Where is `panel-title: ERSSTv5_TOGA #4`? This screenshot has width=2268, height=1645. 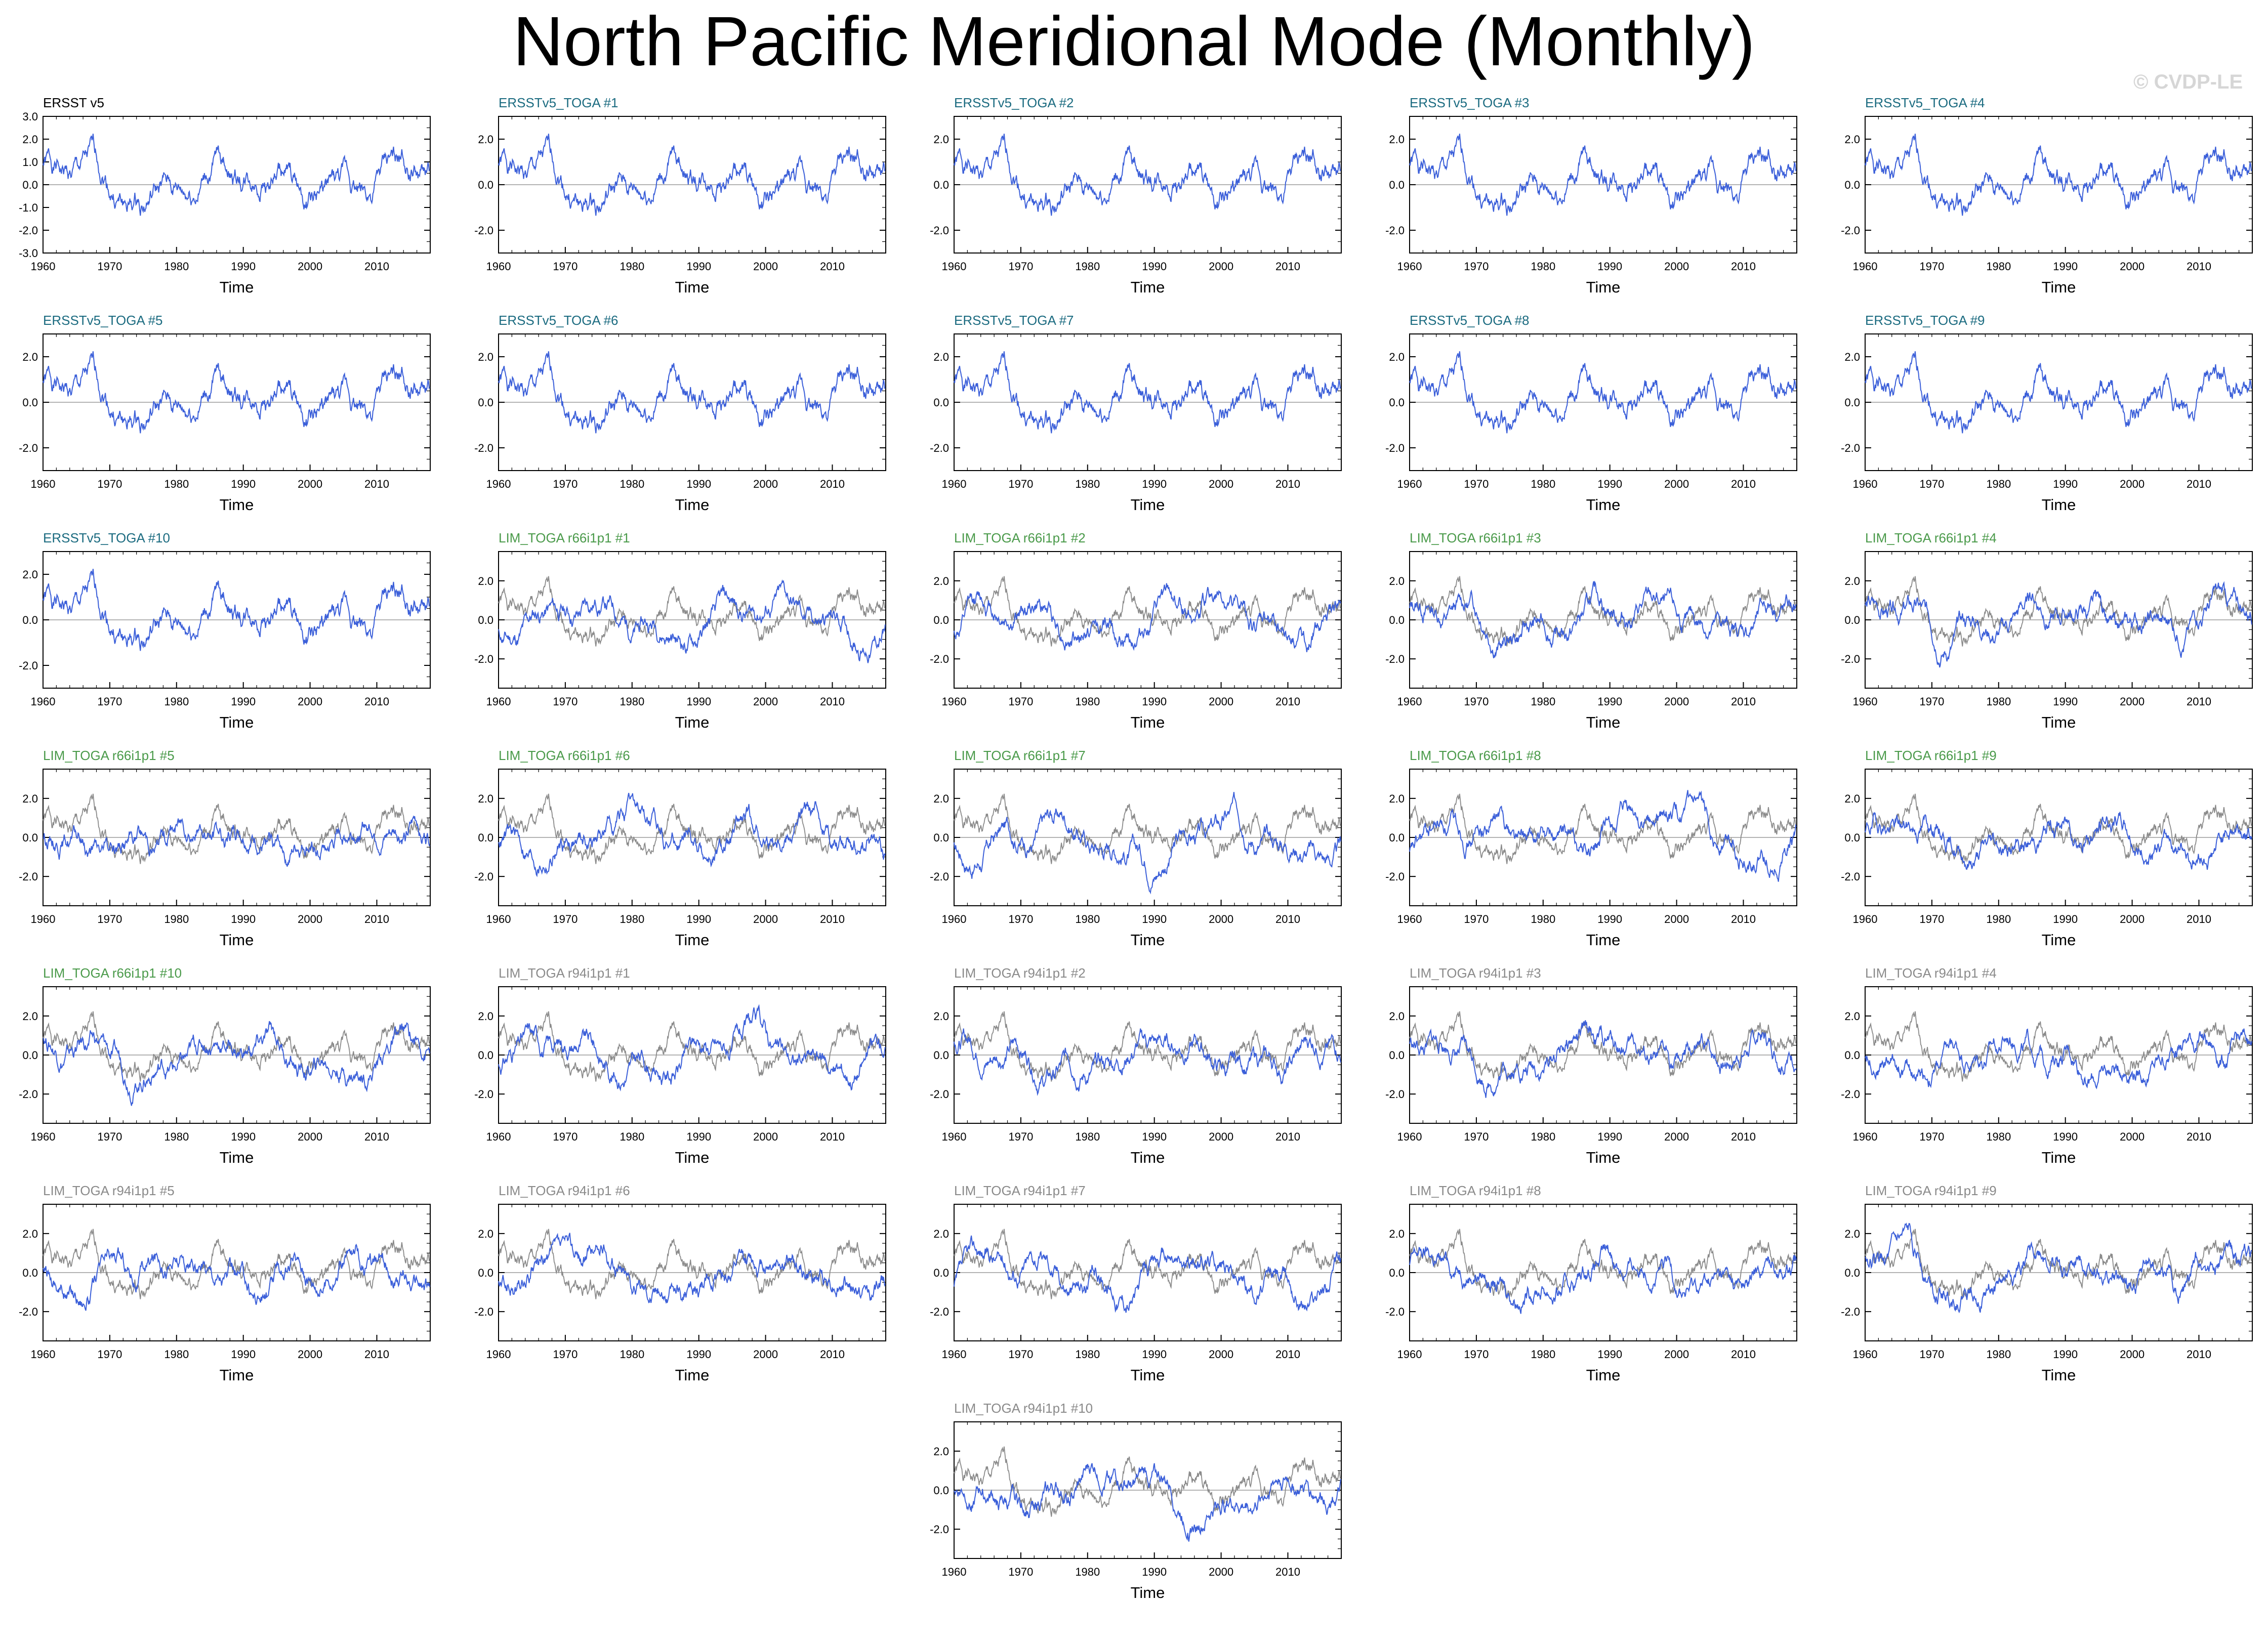
panel-title: ERSSTv5_TOGA #4 is located at coordinates (1925, 102).